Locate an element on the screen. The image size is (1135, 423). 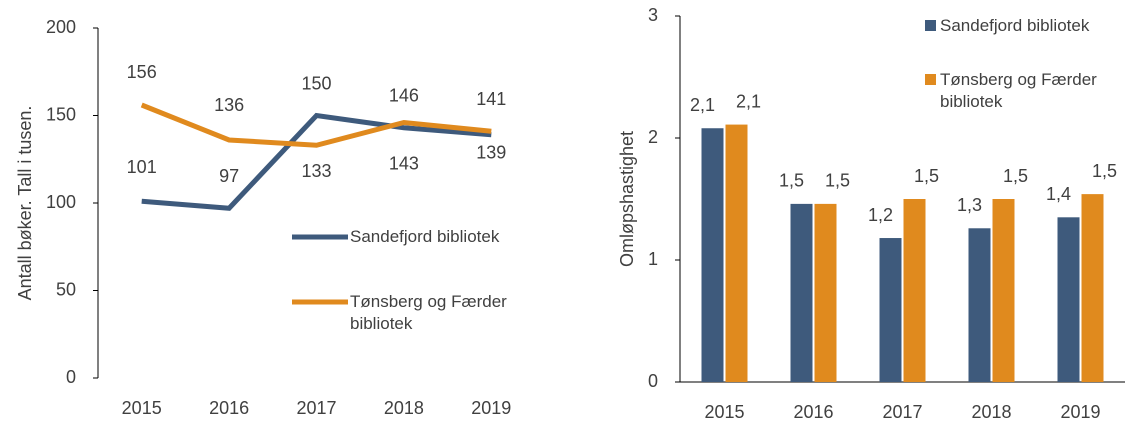
data-label: 133 is located at coordinates (316, 171).